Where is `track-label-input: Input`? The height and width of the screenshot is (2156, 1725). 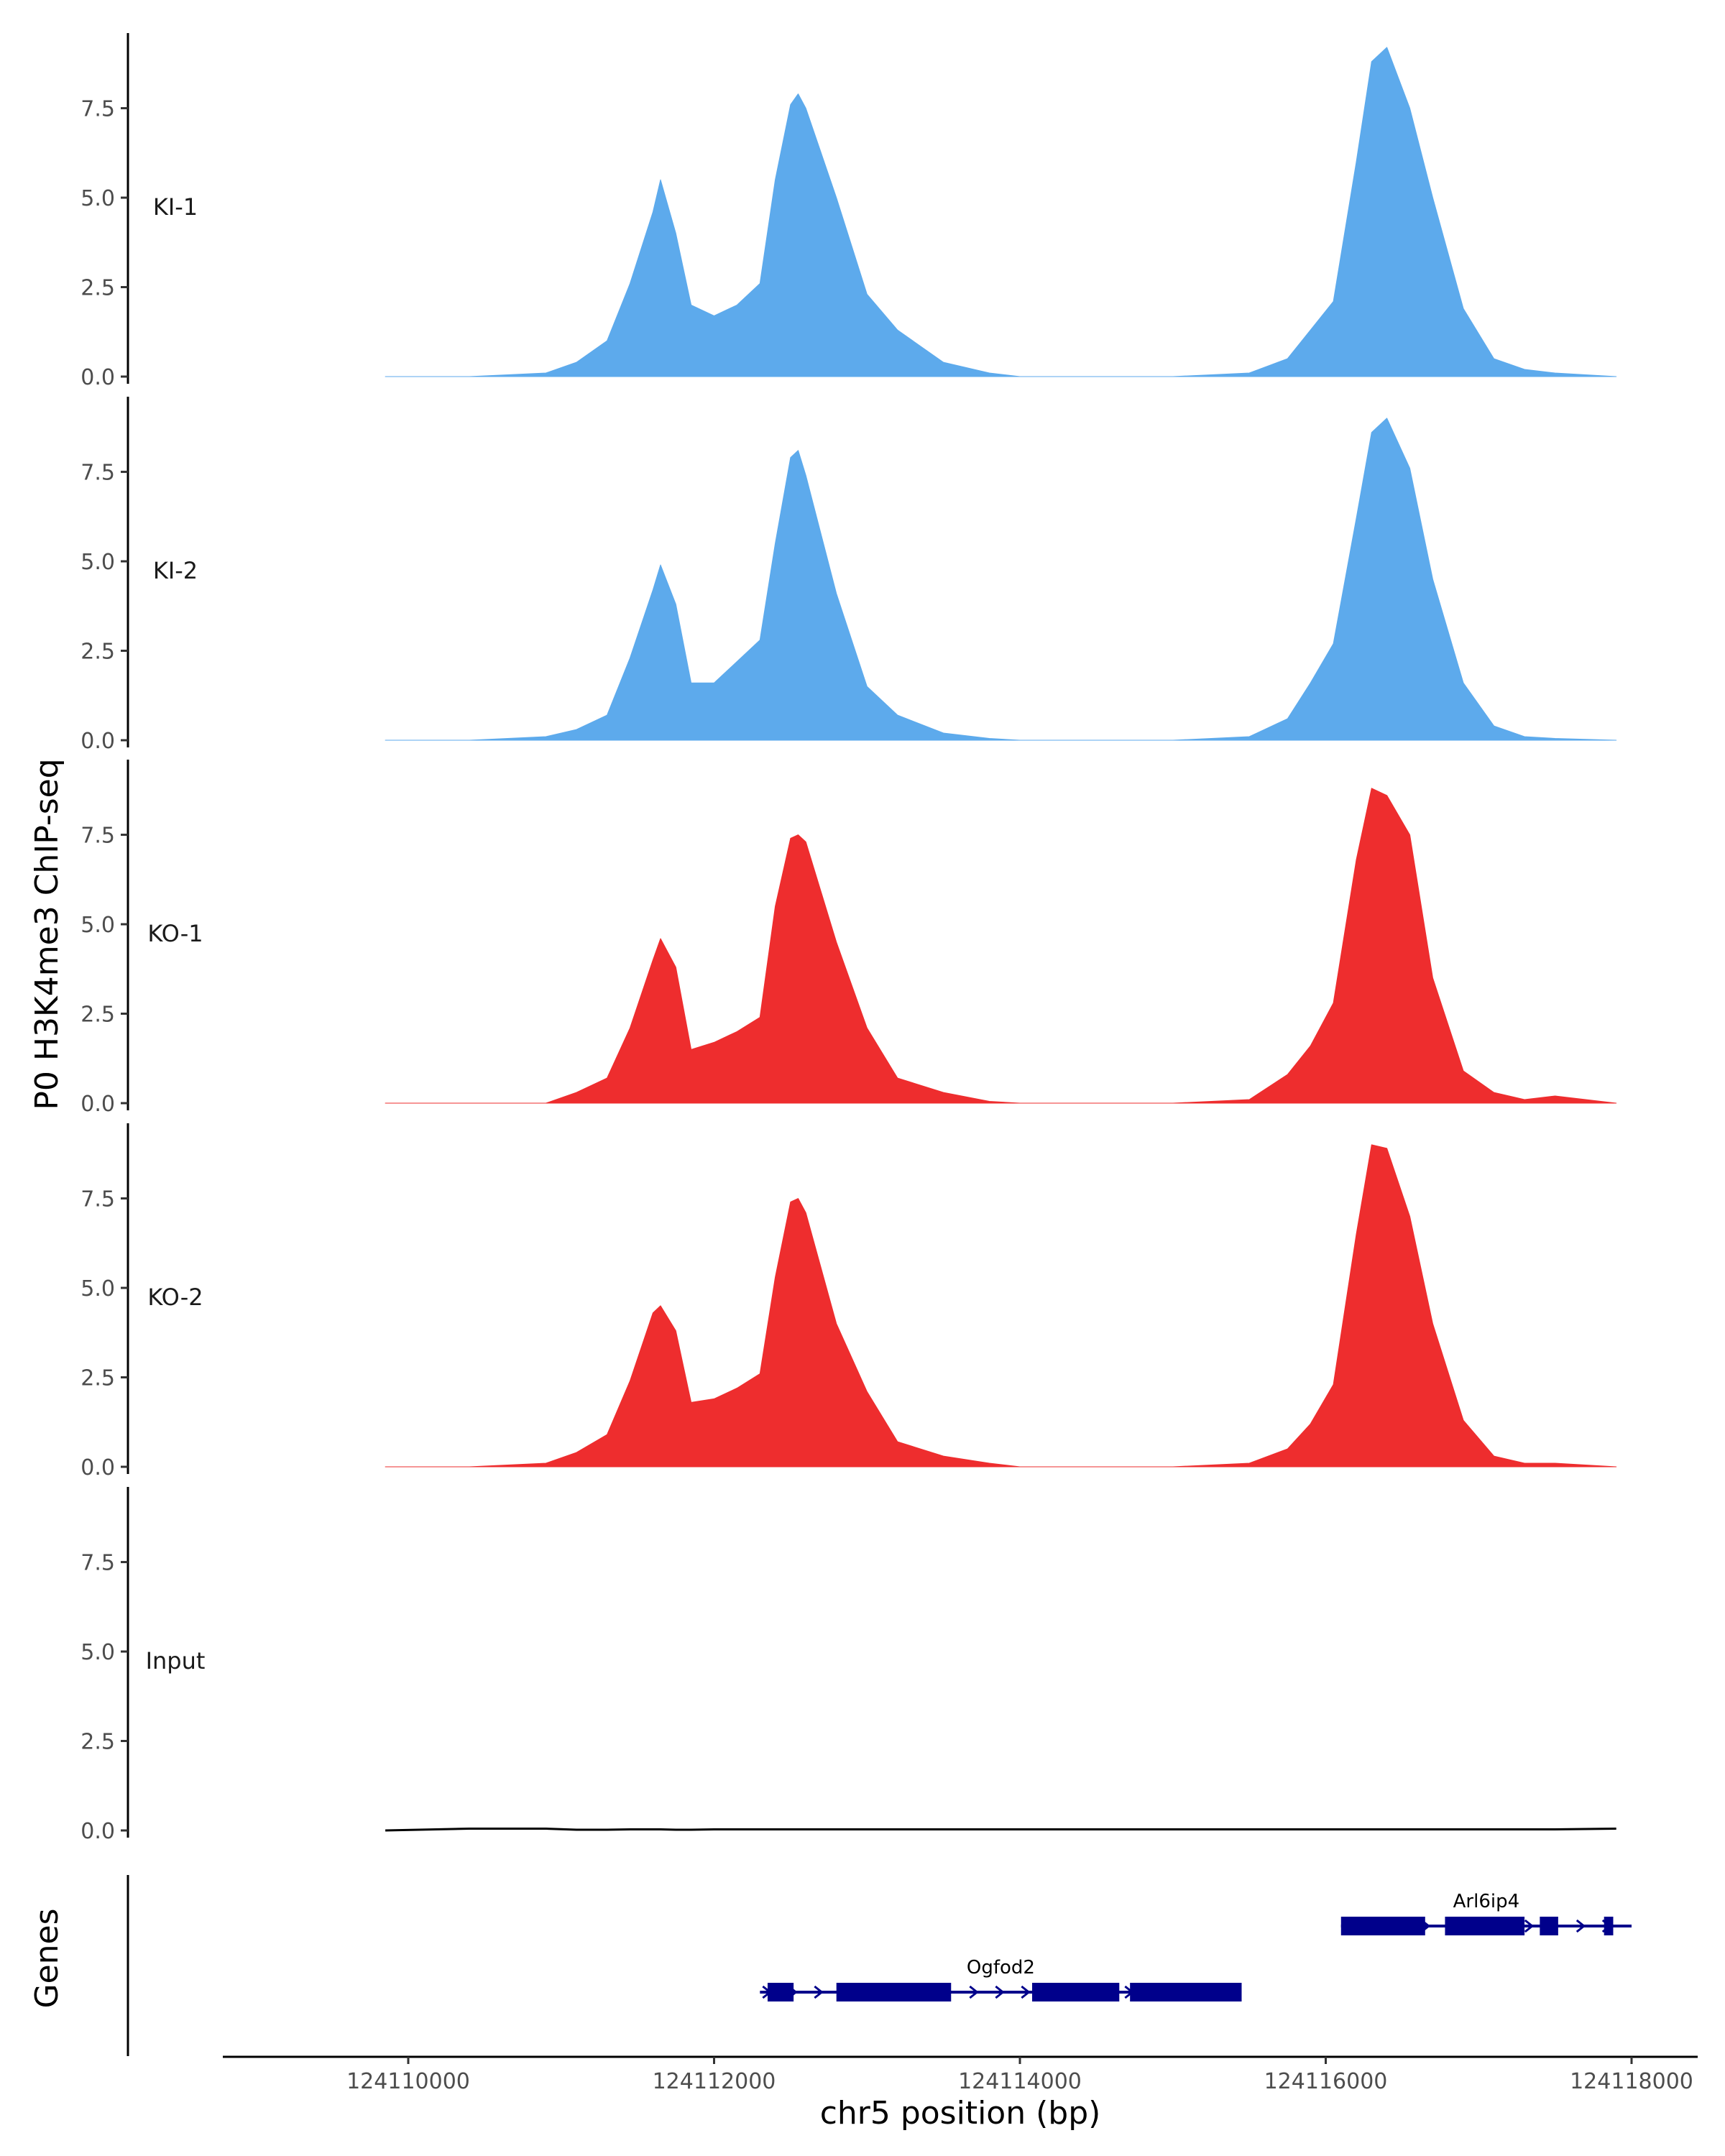 track-label-input: Input is located at coordinates (176, 1660).